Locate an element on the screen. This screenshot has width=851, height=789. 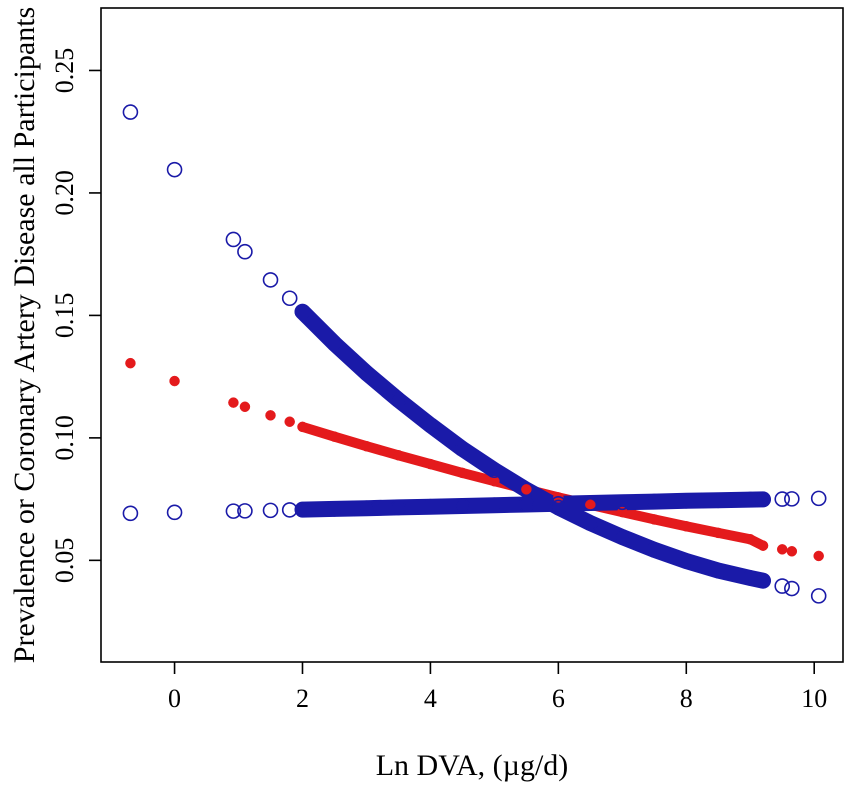
y-tick-label: 0.20 is located at coordinates (64, 193).